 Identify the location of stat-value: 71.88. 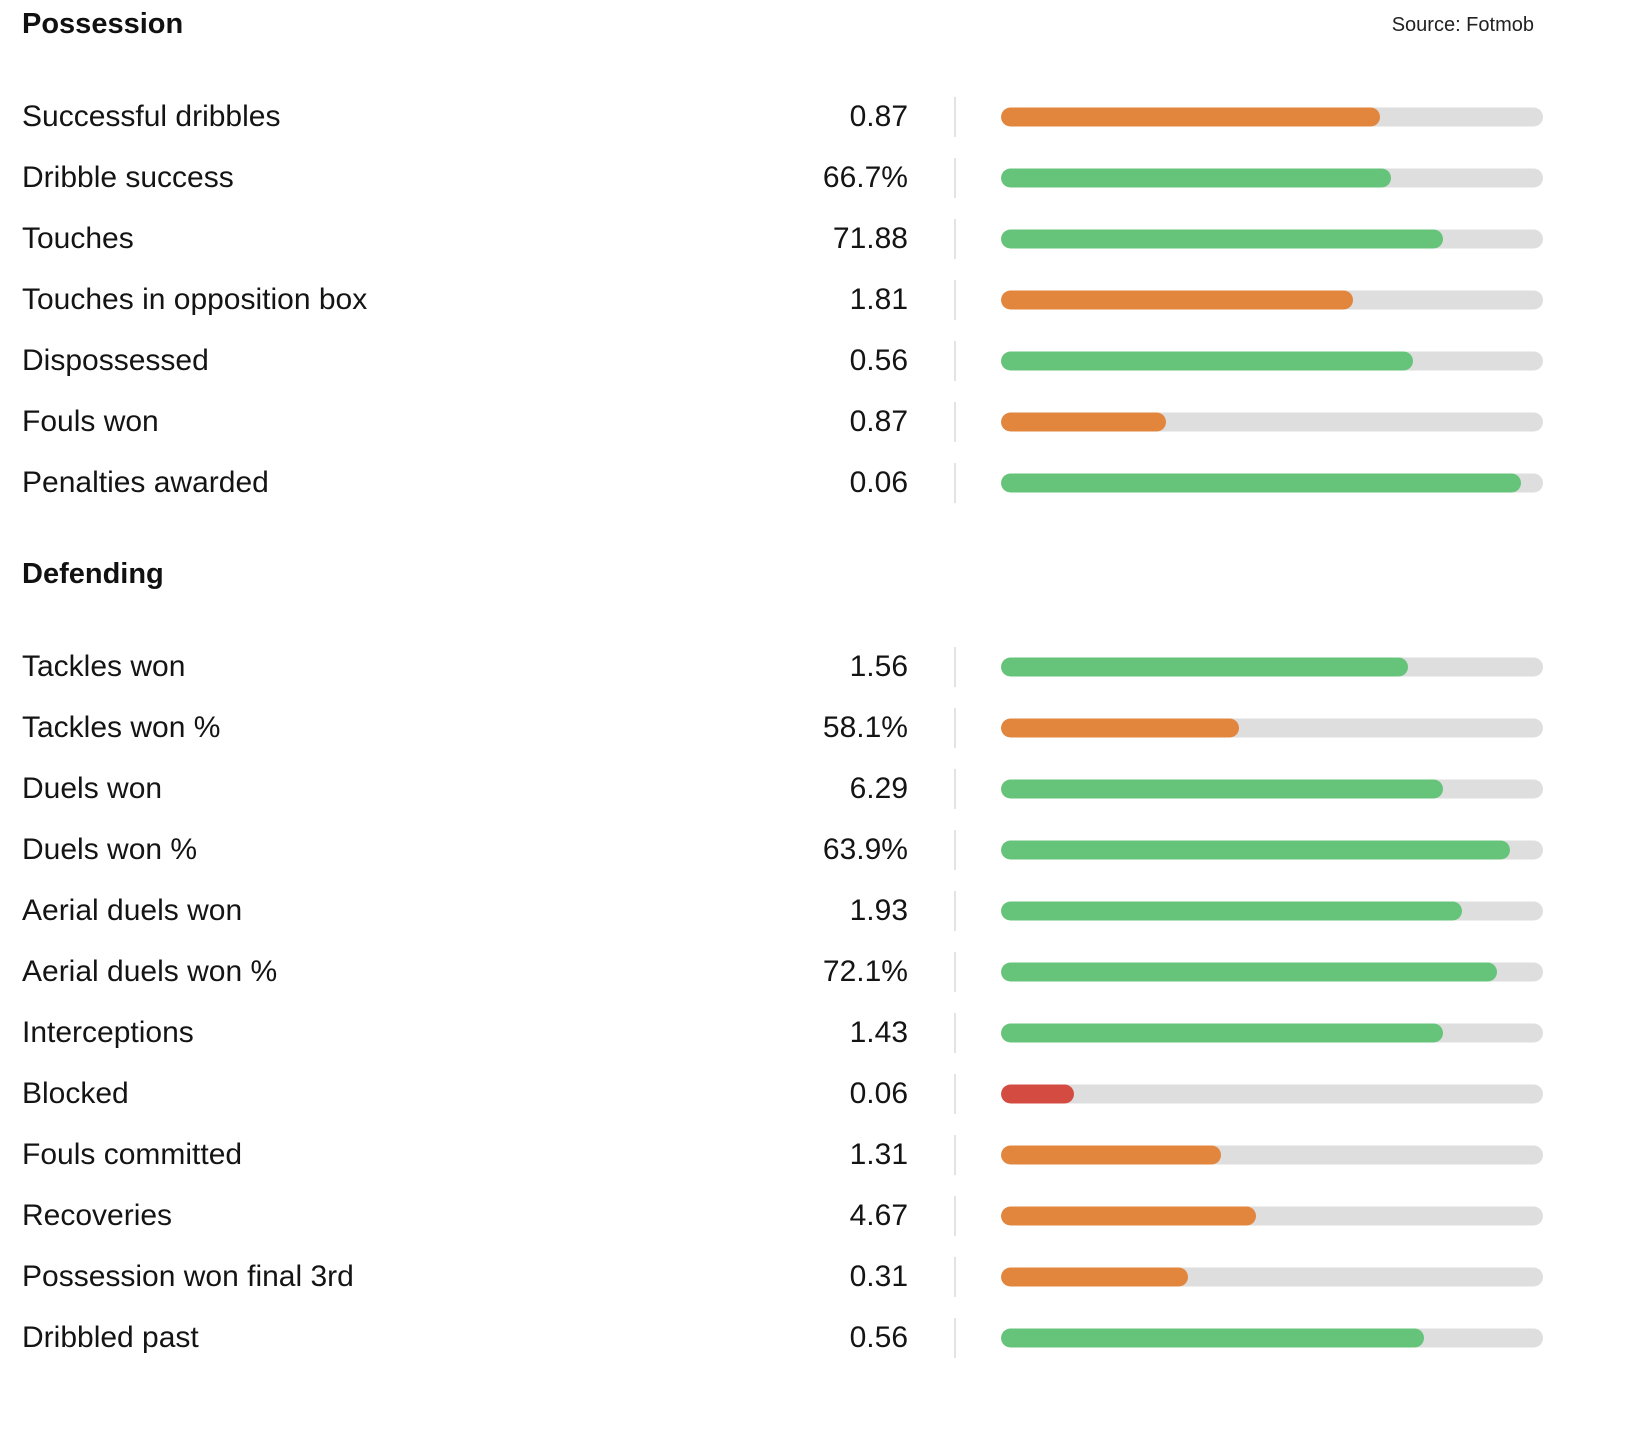
(870, 238).